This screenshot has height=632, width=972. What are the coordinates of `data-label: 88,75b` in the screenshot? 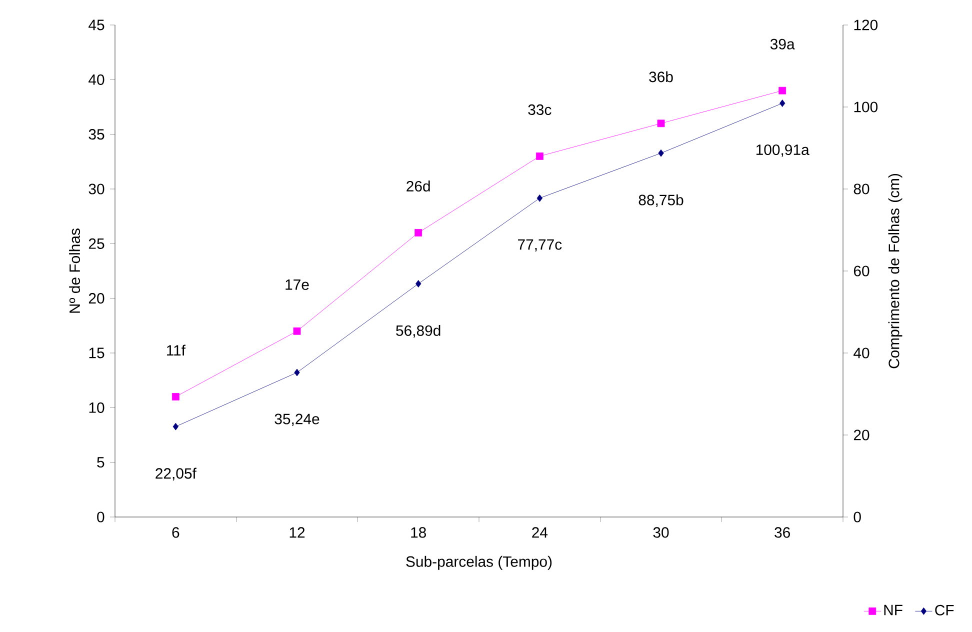 It's located at (661, 201).